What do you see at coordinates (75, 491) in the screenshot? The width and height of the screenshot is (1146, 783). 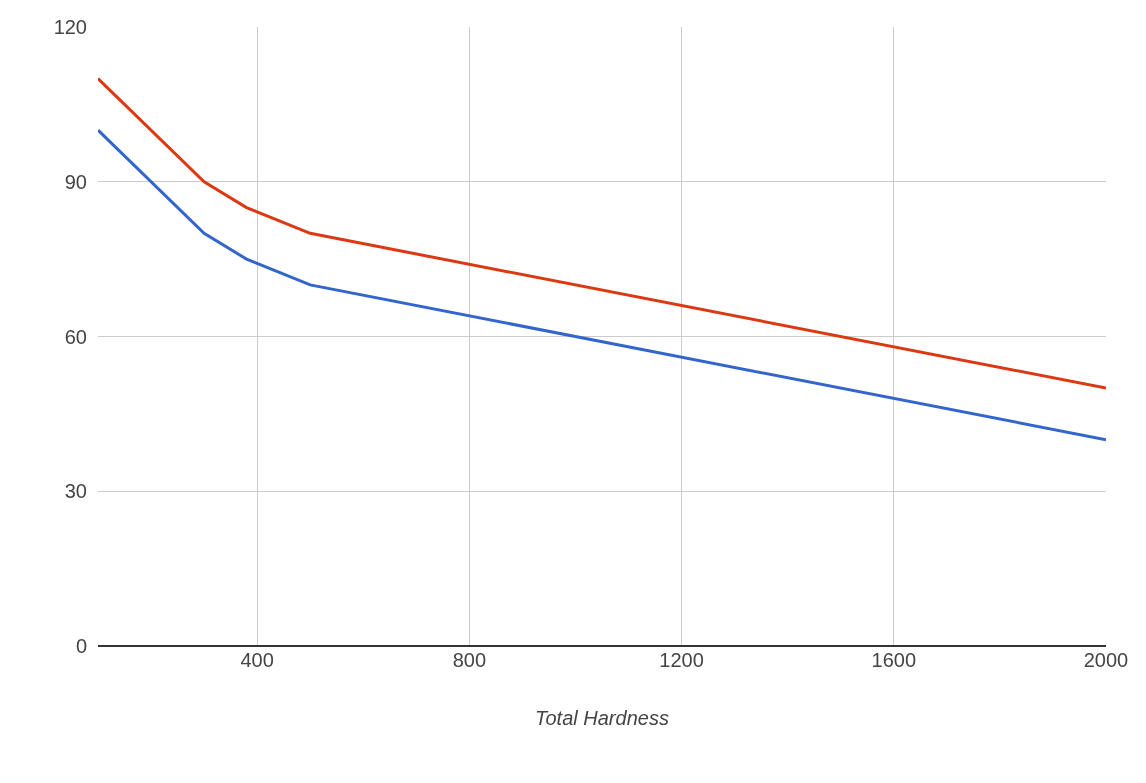 I see `y-tick-label: 30` at bounding box center [75, 491].